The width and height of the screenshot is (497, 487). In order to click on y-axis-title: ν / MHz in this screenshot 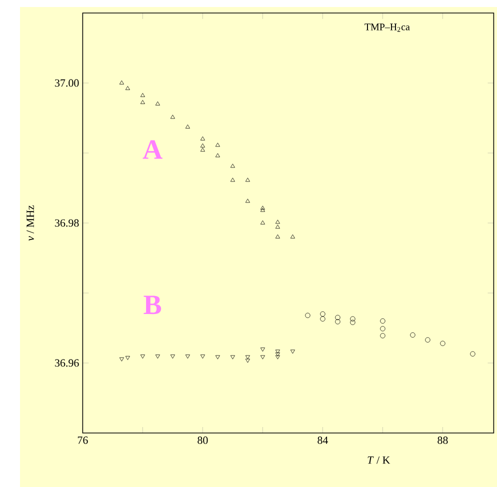, I will do `click(30, 223)`.